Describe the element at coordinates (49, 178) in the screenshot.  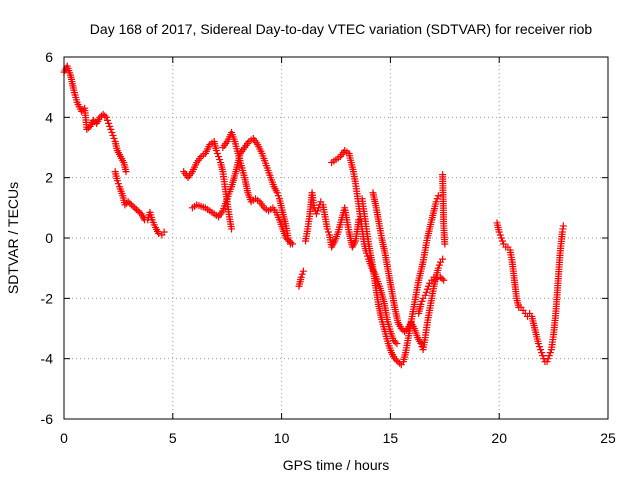
I see `y-tick-label: 2` at that location.